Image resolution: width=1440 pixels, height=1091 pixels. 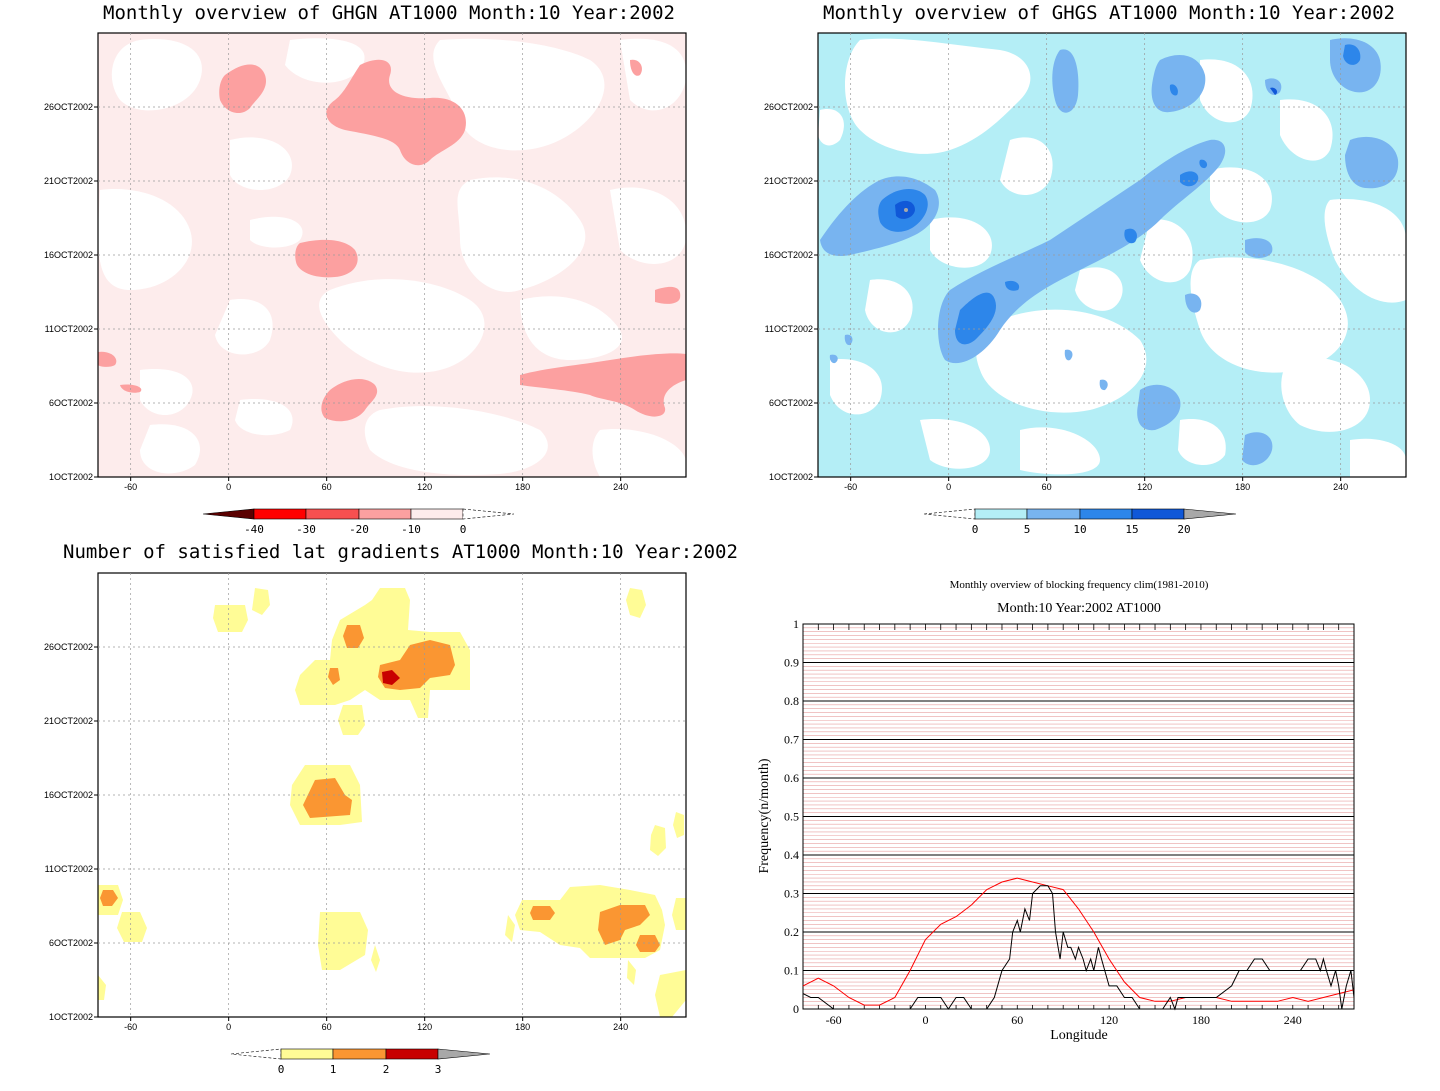 I want to click on ghgn-cbar-label: 0, so click(x=463, y=529).